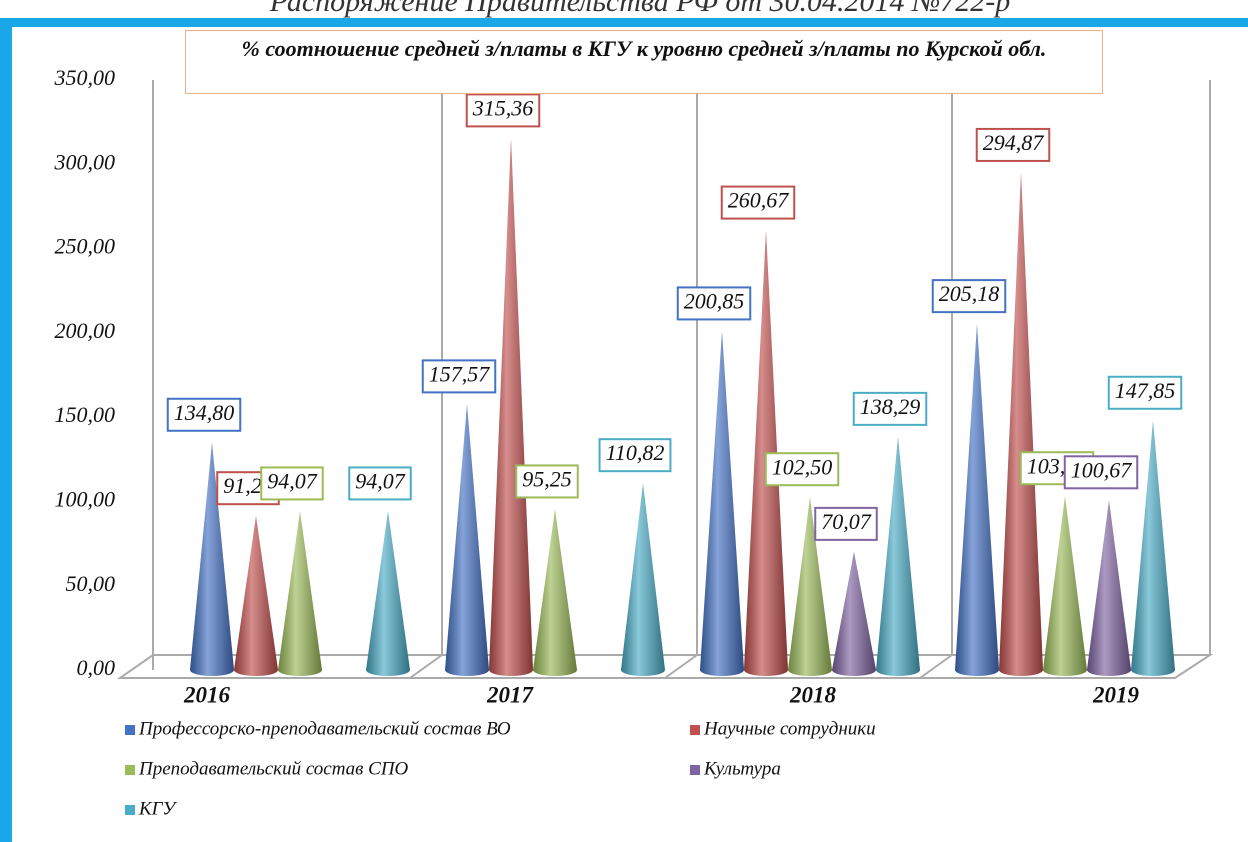  I want to click on data-label: 315,36, so click(503, 107).